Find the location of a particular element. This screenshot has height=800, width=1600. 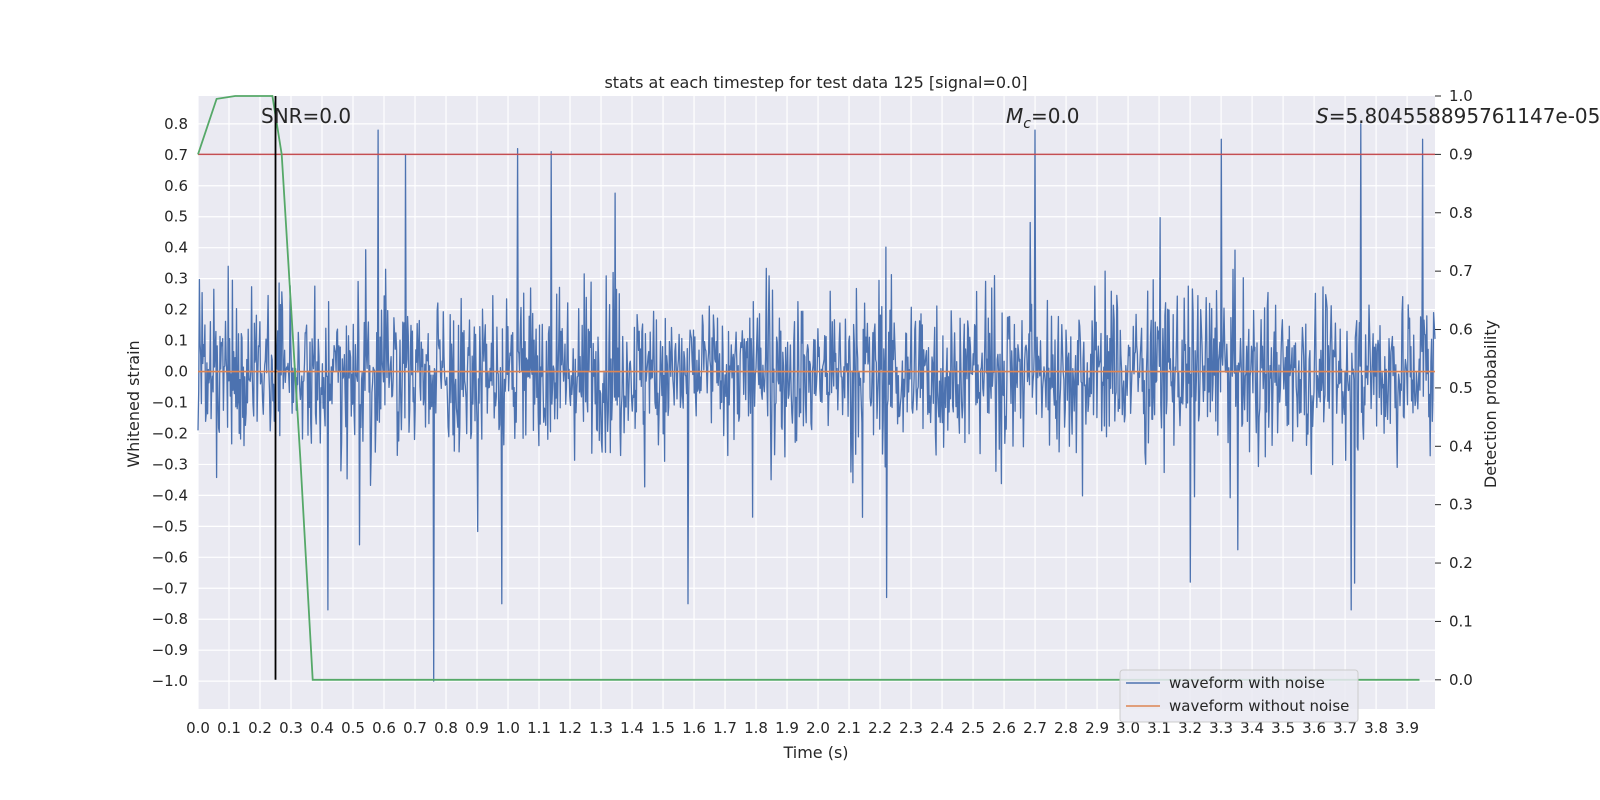

x-tick-label: 2.6 is located at coordinates (1004, 728).